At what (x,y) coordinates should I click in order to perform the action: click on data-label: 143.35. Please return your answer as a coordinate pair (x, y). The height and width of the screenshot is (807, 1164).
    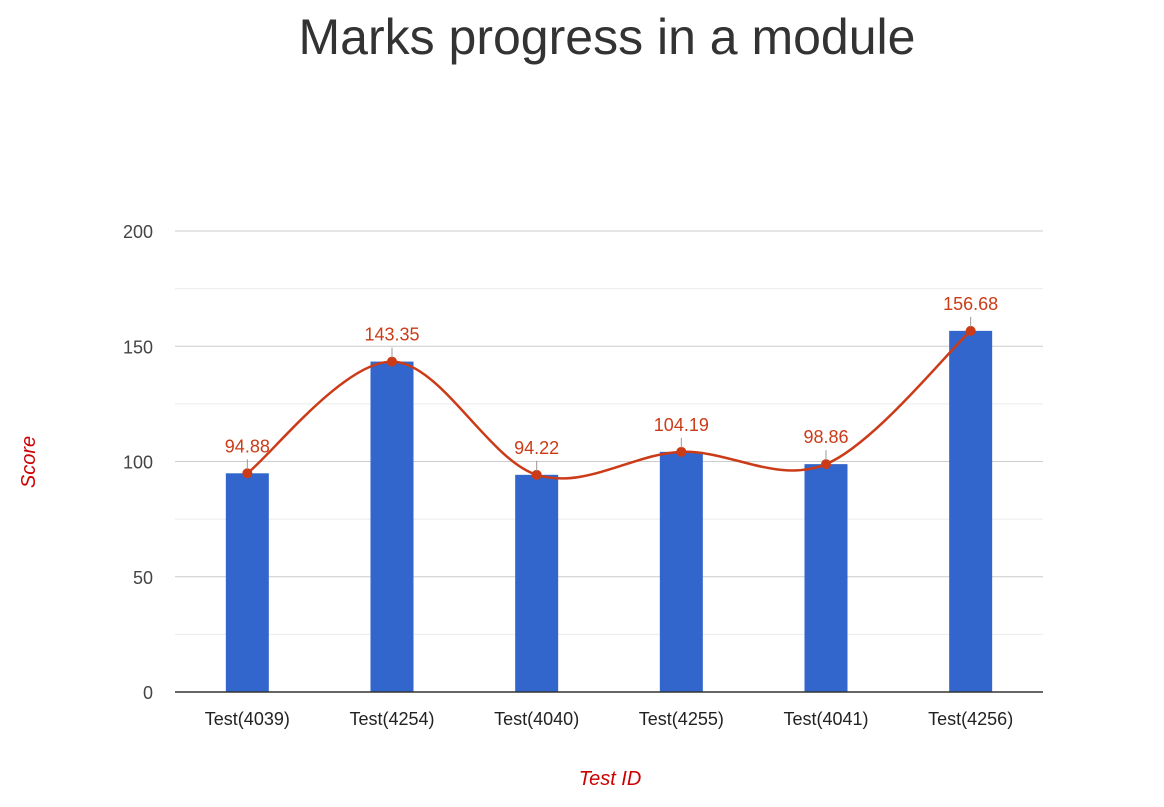
    Looking at the image, I should click on (391, 335).